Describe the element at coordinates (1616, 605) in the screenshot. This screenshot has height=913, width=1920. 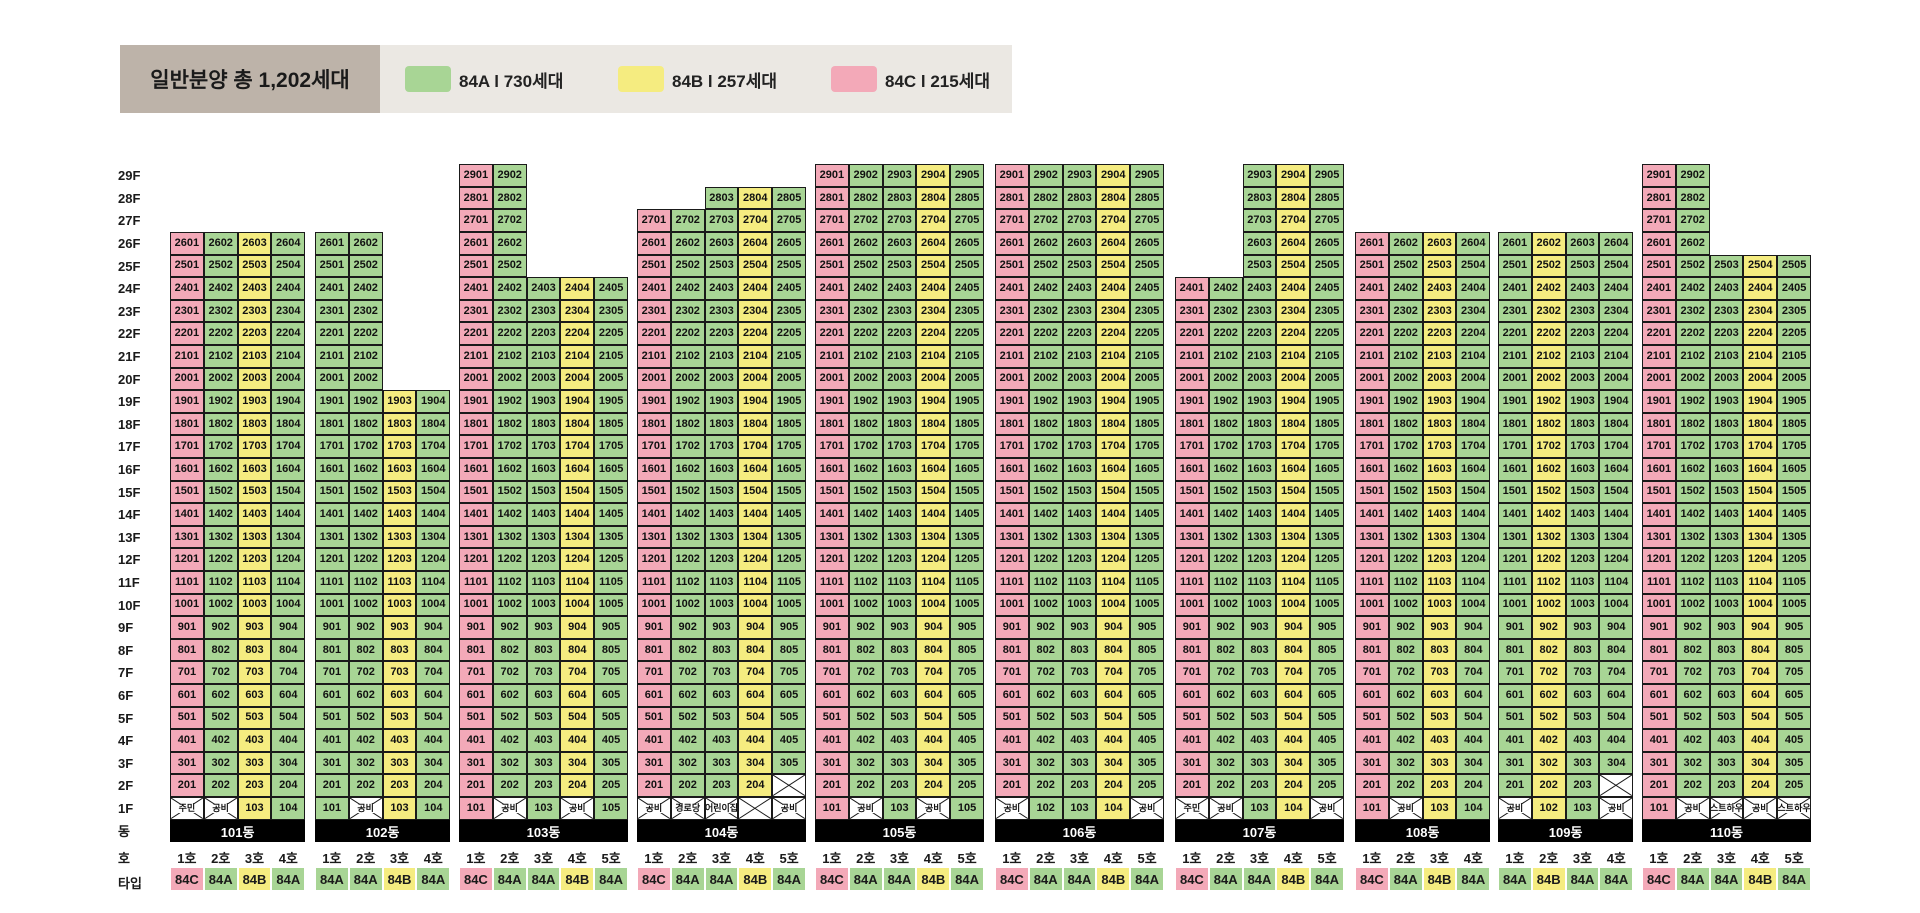
I see `unit-cell: 1004` at that location.